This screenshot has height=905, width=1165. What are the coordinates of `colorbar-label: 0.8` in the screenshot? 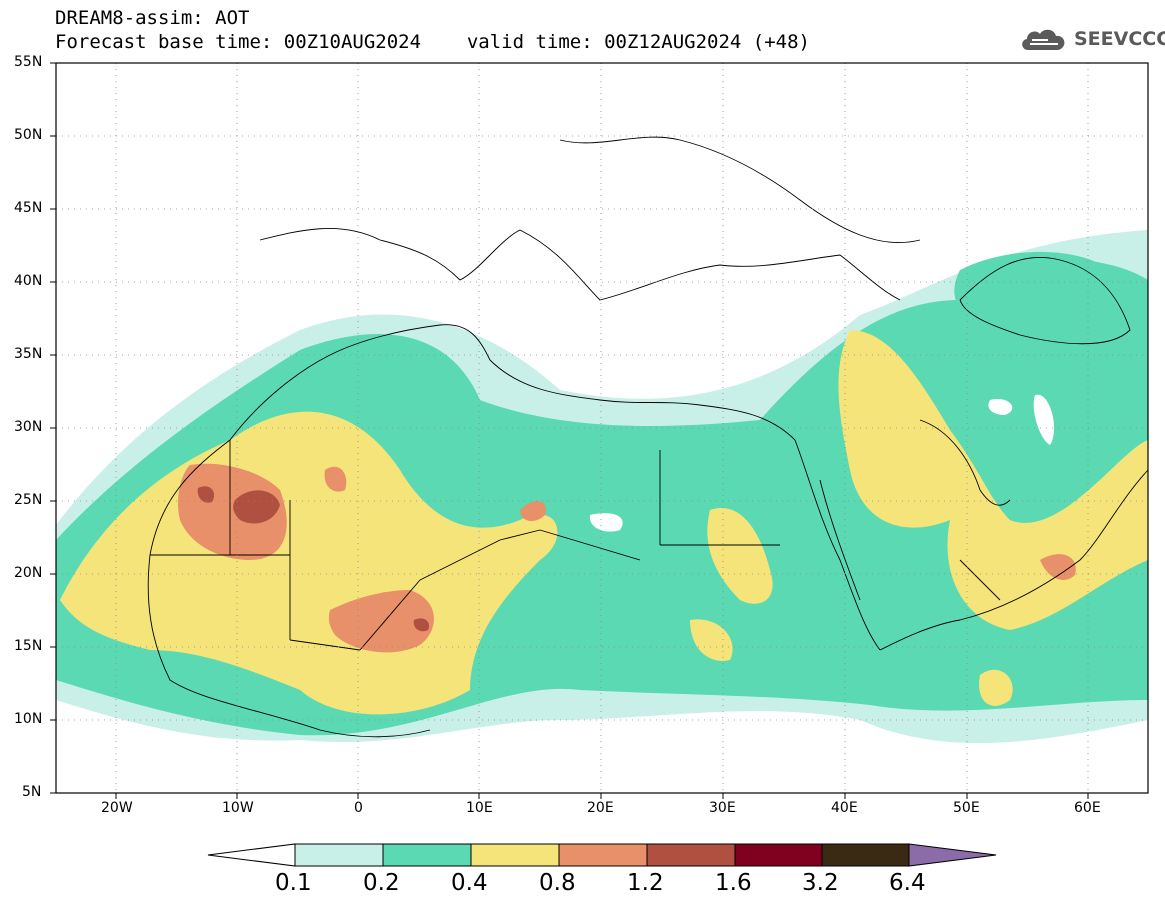 It's located at (557, 883).